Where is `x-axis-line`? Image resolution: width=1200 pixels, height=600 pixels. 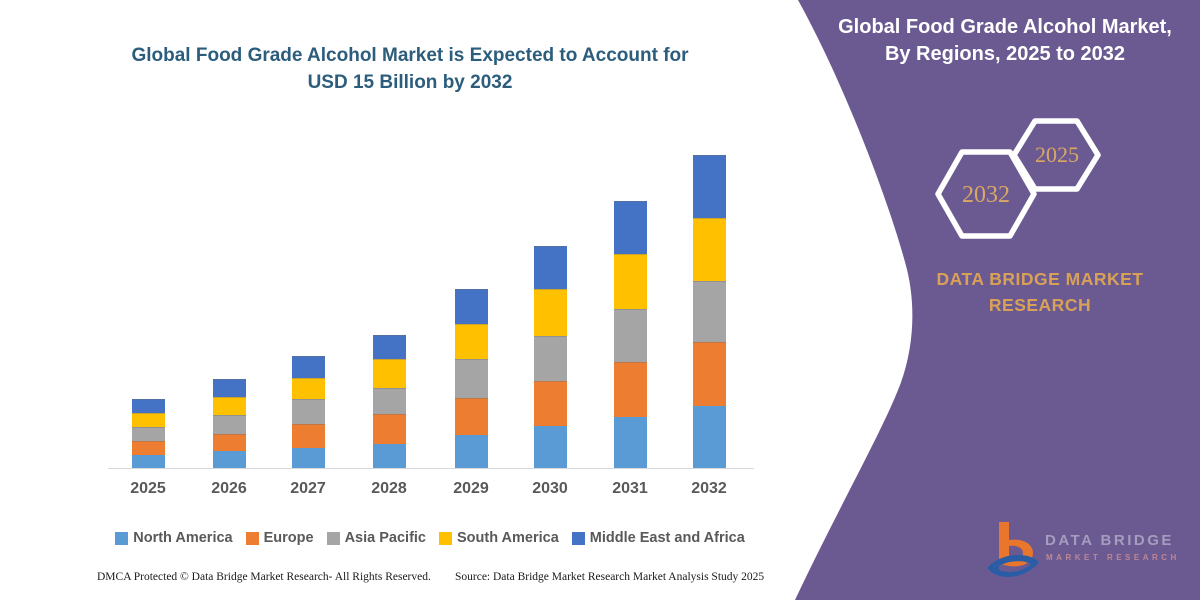
x-axis-line is located at coordinates (431, 468).